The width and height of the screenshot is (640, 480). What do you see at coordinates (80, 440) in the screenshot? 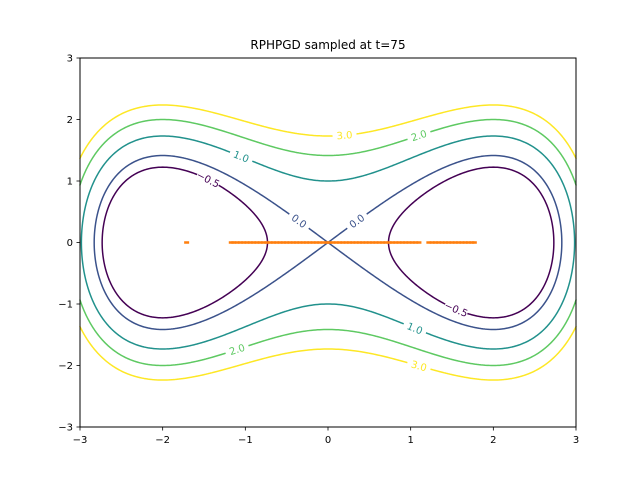
I see `x-tick-label: −3` at bounding box center [80, 440].